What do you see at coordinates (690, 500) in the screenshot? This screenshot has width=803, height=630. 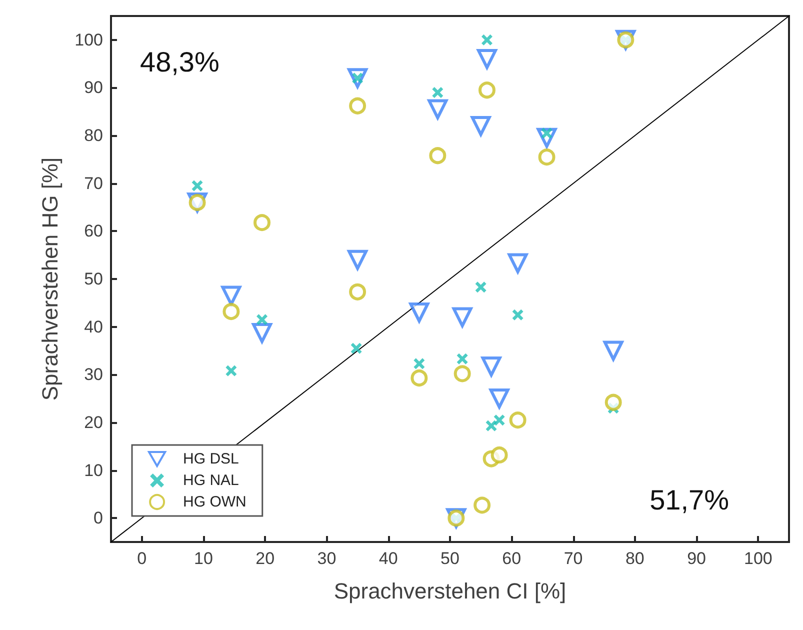 I see `annotation: 51,7%` at bounding box center [690, 500].